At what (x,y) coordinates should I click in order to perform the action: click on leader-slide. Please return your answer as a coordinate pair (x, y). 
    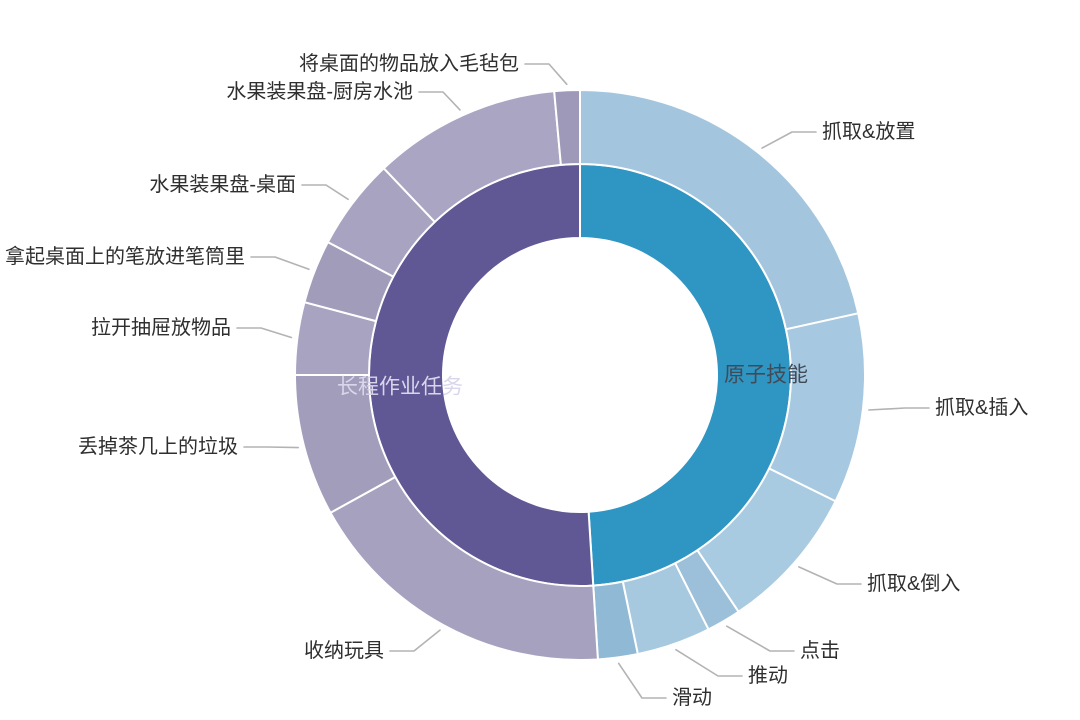
    Looking at the image, I should click on (642, 680).